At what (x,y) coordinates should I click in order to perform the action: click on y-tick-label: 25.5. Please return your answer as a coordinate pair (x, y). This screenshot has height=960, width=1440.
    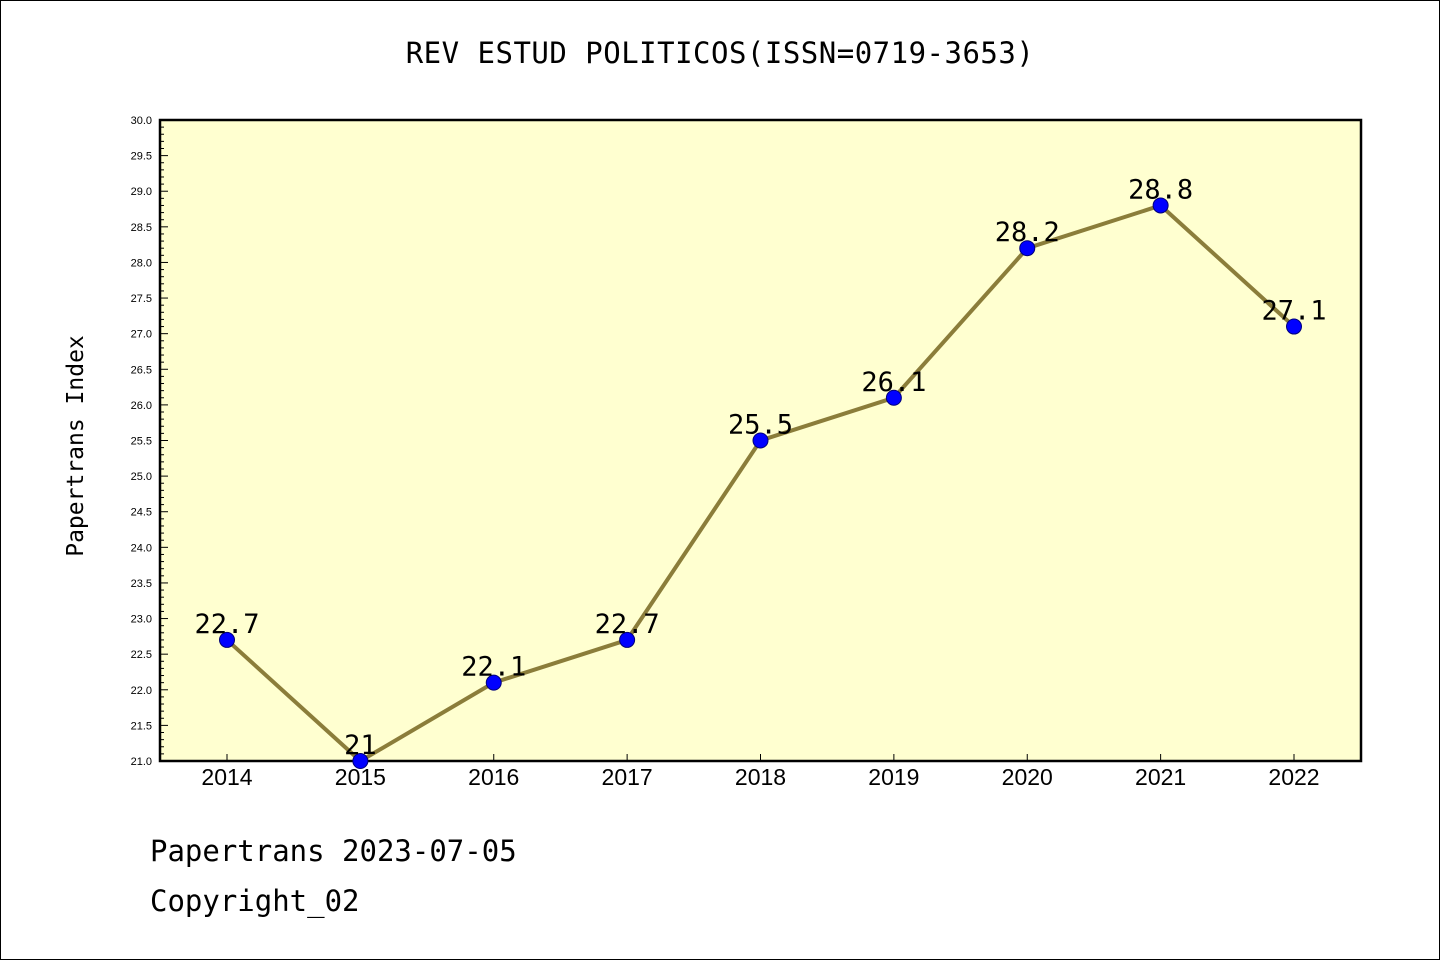
    Looking at the image, I should click on (141, 442).